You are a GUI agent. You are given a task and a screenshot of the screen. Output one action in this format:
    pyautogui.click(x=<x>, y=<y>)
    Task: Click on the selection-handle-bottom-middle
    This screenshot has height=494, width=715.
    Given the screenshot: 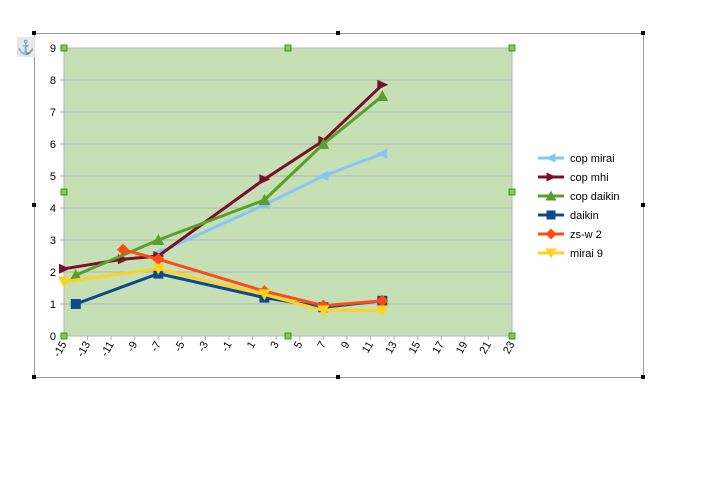 What is the action you would take?
    pyautogui.click(x=338, y=377)
    